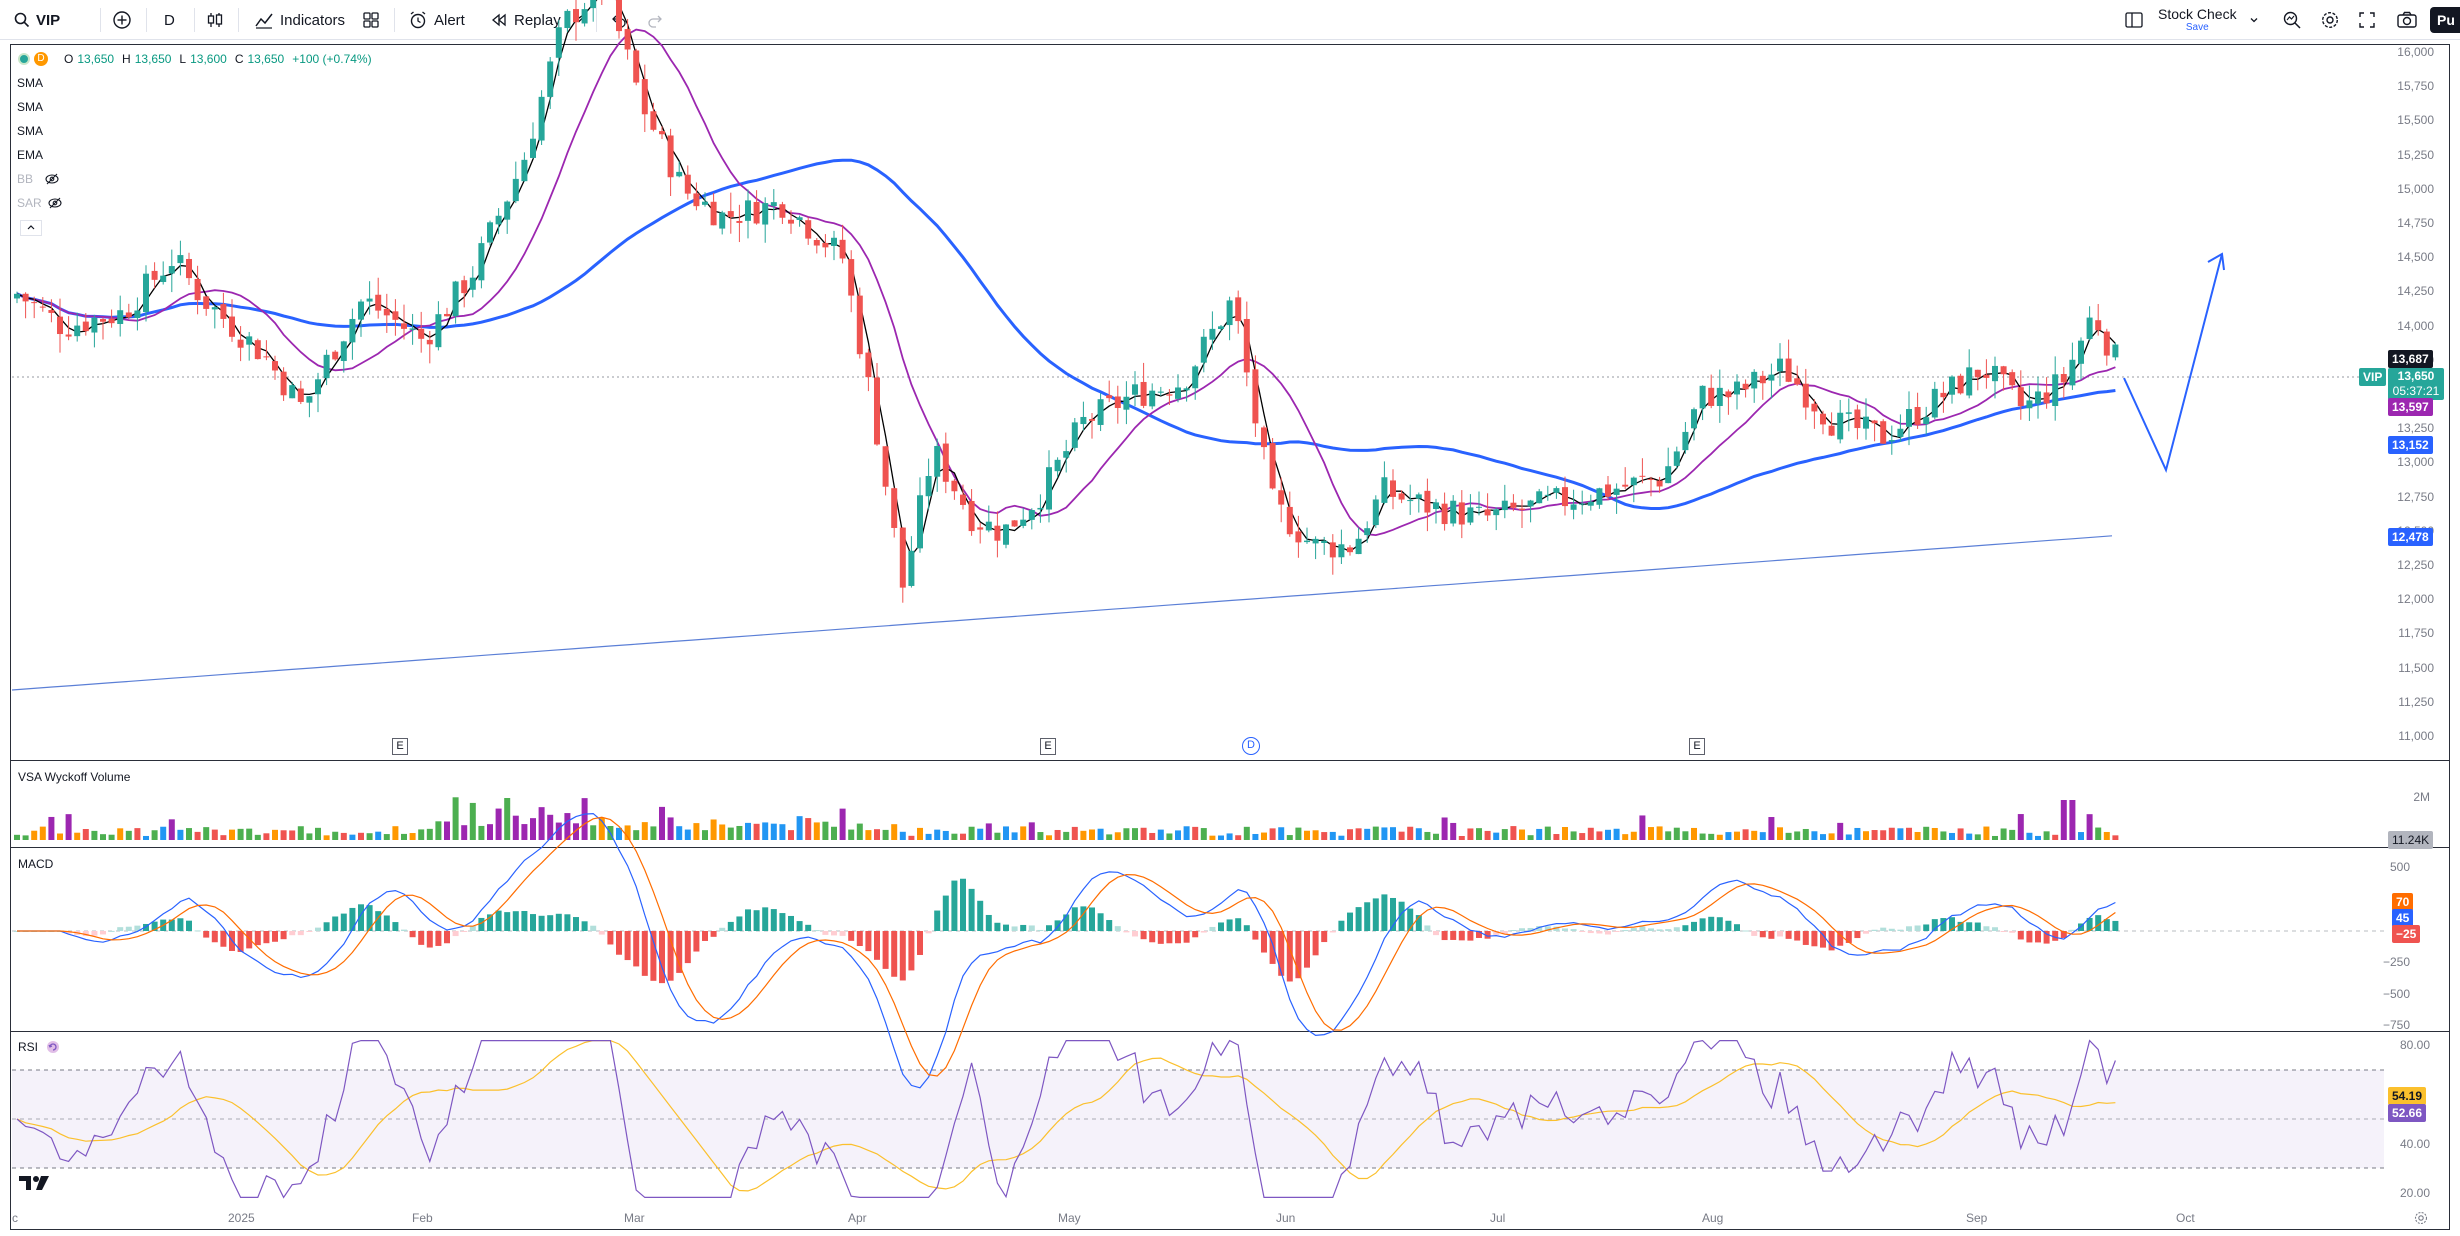  I want to click on interval-button: D, so click(169, 20).